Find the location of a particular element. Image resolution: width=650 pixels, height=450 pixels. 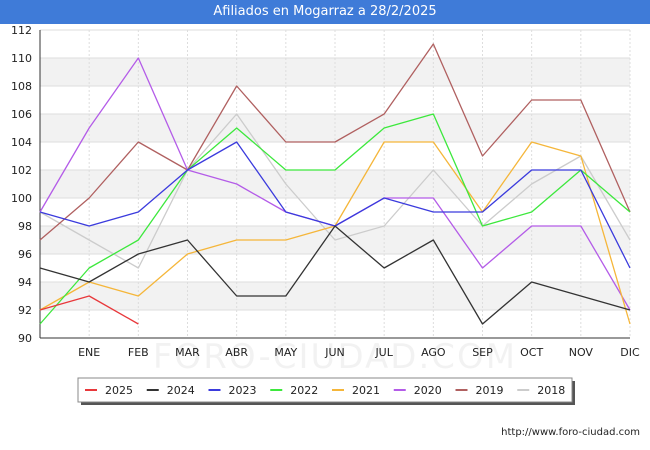

legend: 2025 2024 2023 2022 2021 2020 2019 2018 is located at coordinates (326, 391).